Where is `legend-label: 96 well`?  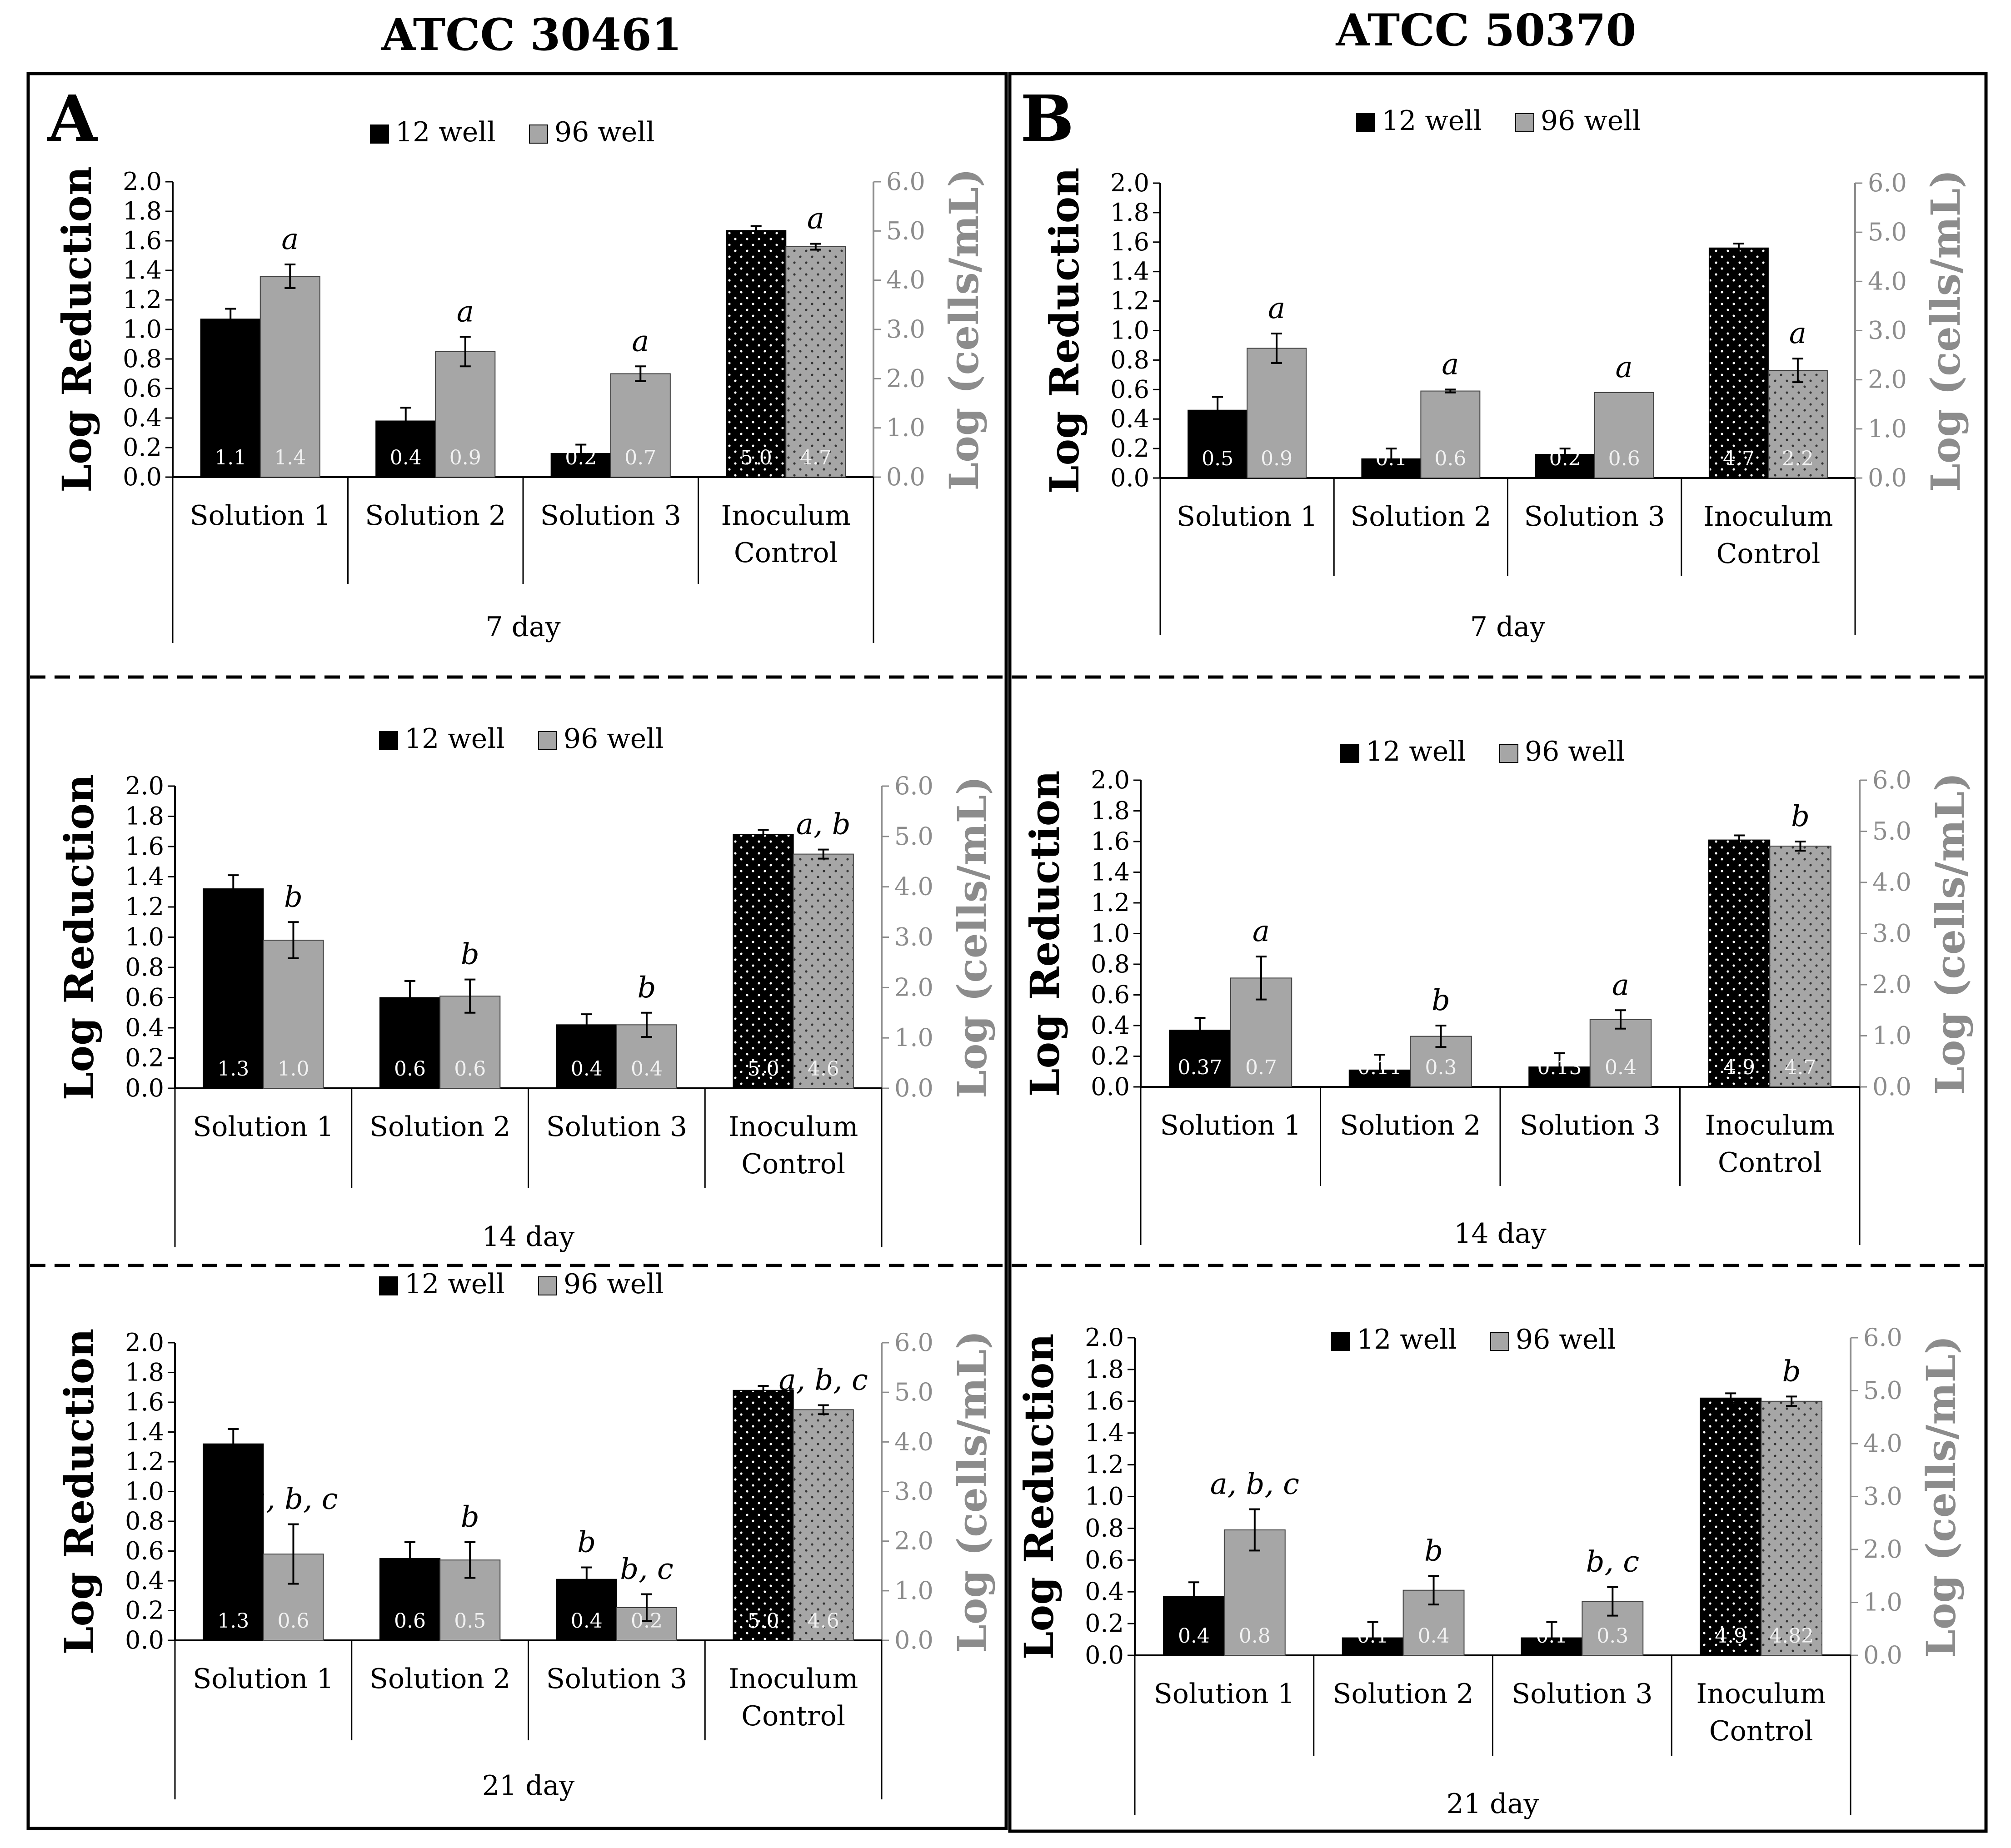
legend-label: 96 well is located at coordinates (614, 739).